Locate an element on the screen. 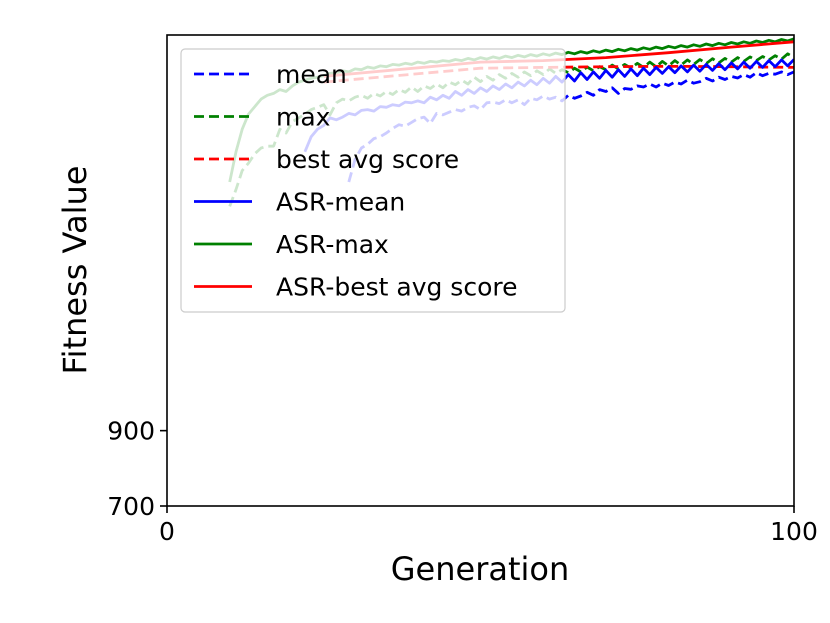 The image size is (830, 623). legend-label-asr-best-avg-score: ASR-best avg score is located at coordinates (396, 287).